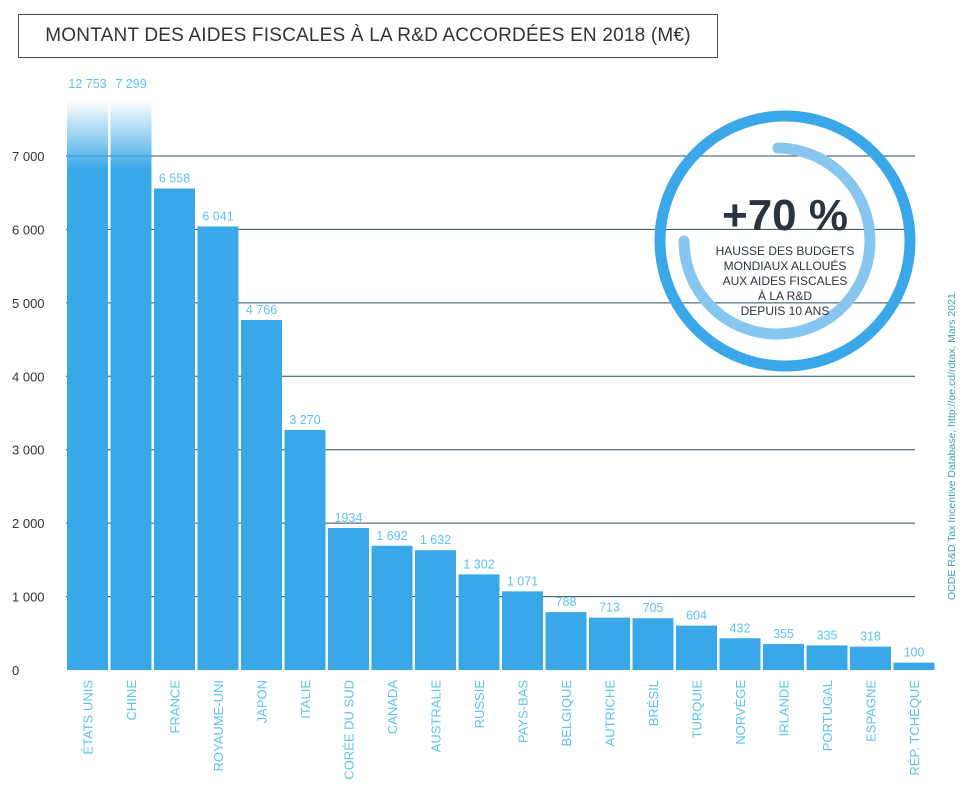  I want to click on value-label: 432, so click(740, 628).